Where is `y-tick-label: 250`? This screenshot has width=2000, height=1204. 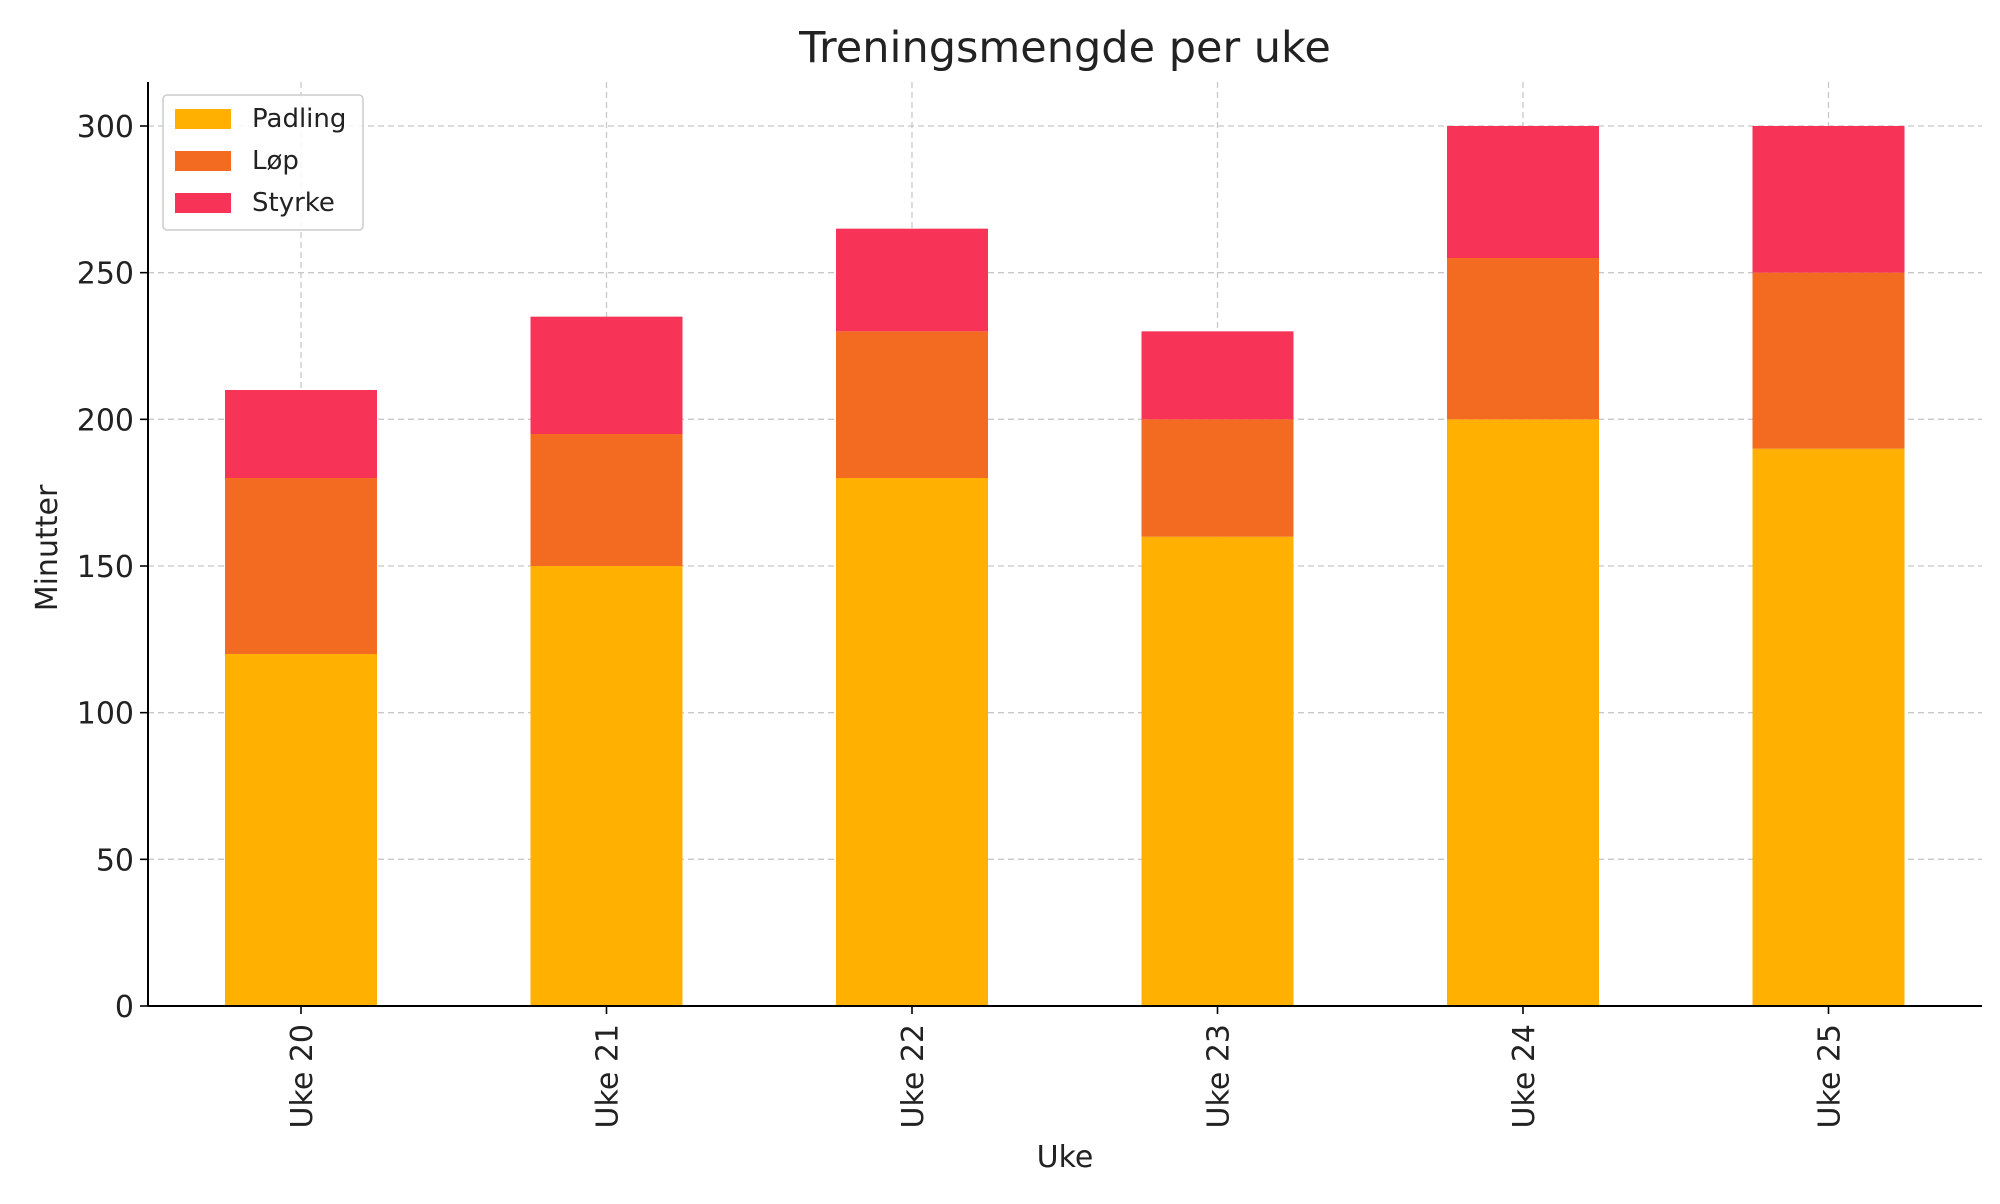
y-tick-label: 250 is located at coordinates (105, 274).